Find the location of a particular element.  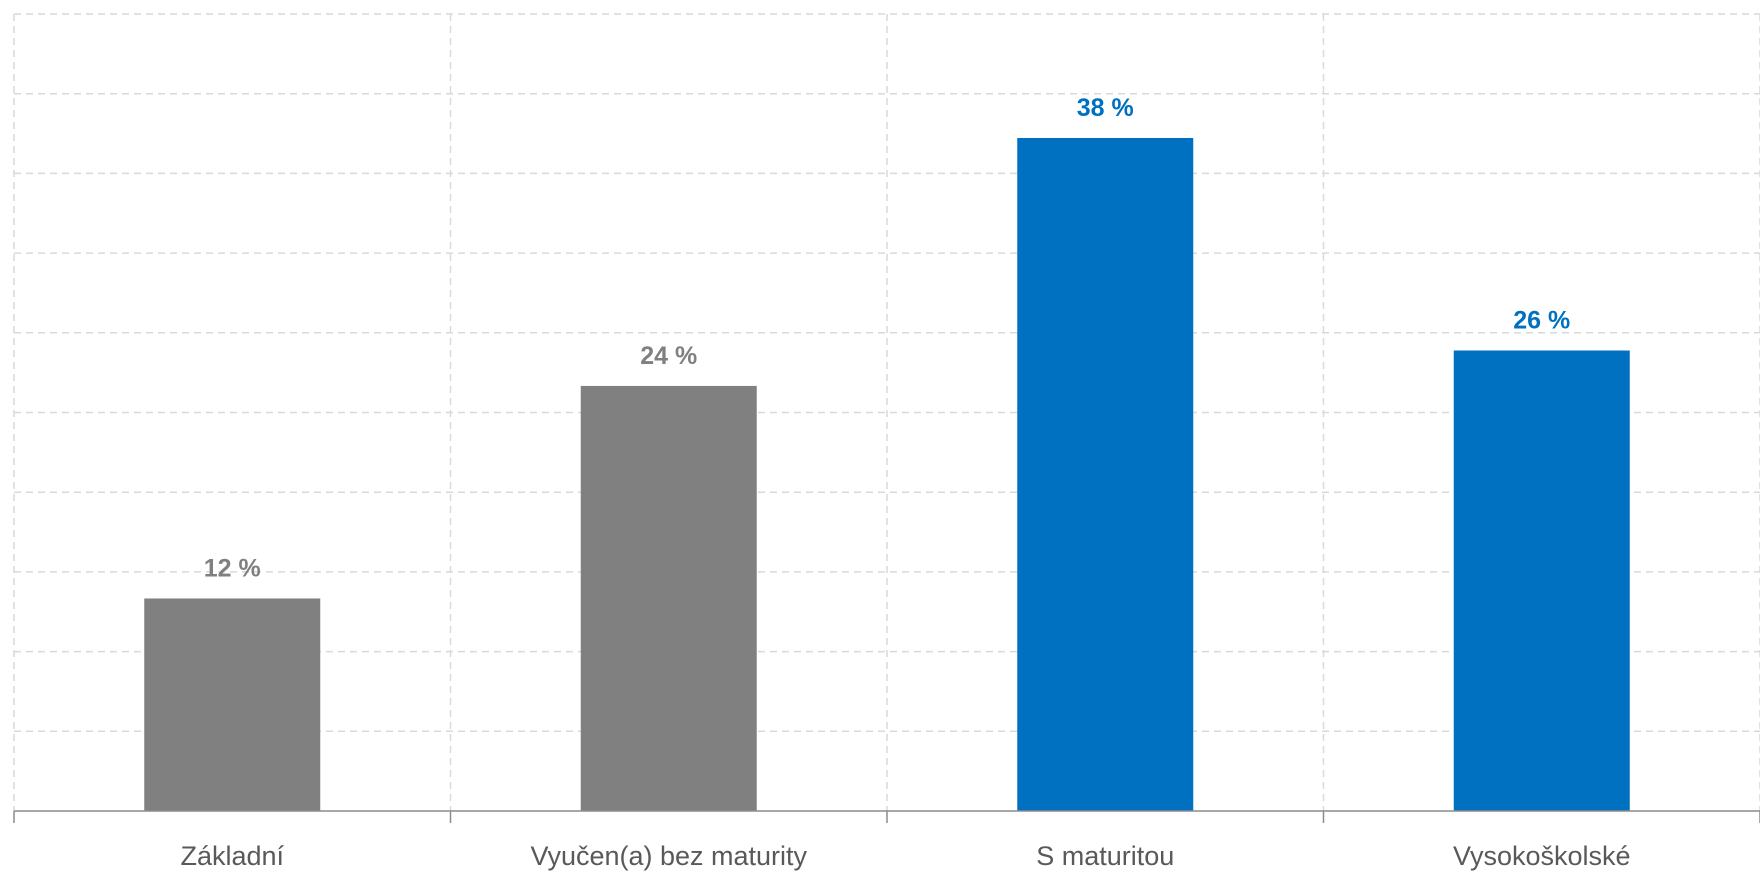

category-label: Vyučen(a) bez maturity is located at coordinates (668, 856).